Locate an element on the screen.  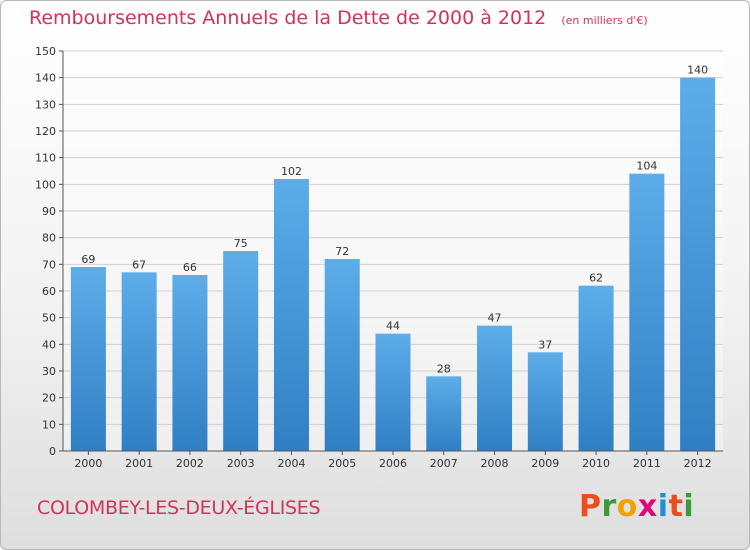
data-label: 44 is located at coordinates (393, 326).